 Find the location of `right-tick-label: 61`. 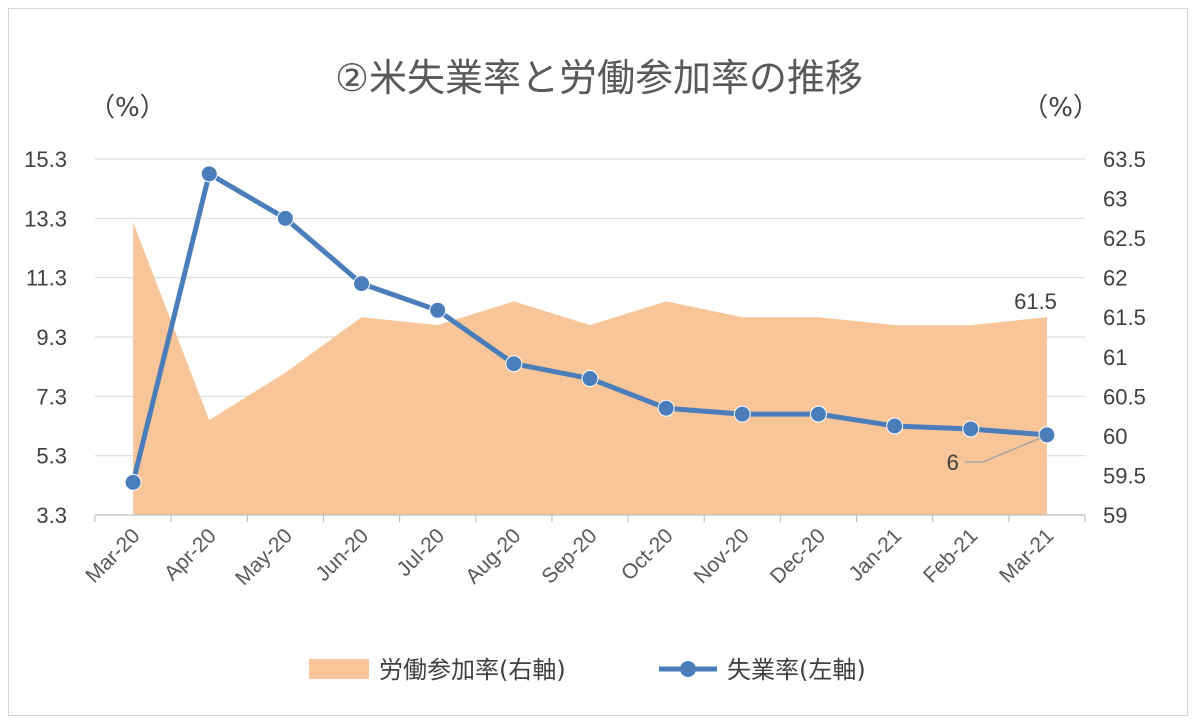

right-tick-label: 61 is located at coordinates (1115, 357).